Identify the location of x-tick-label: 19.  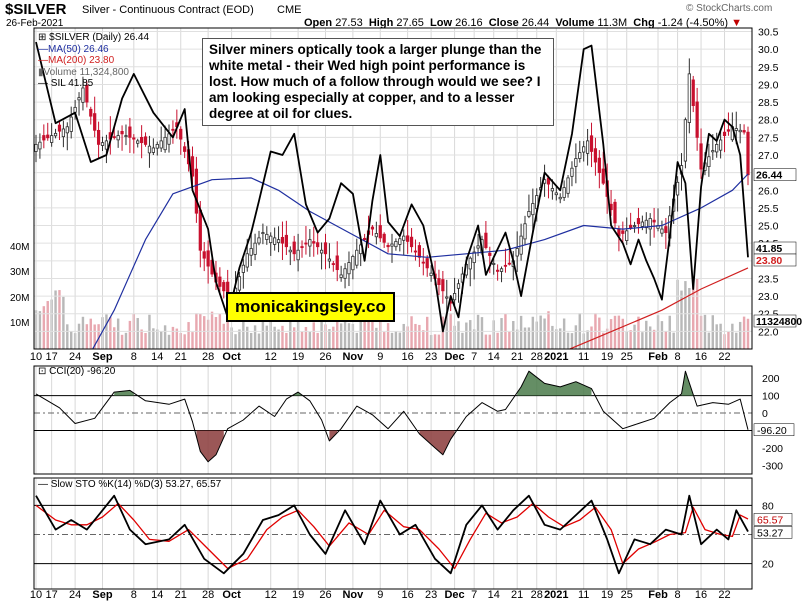
(298, 357).